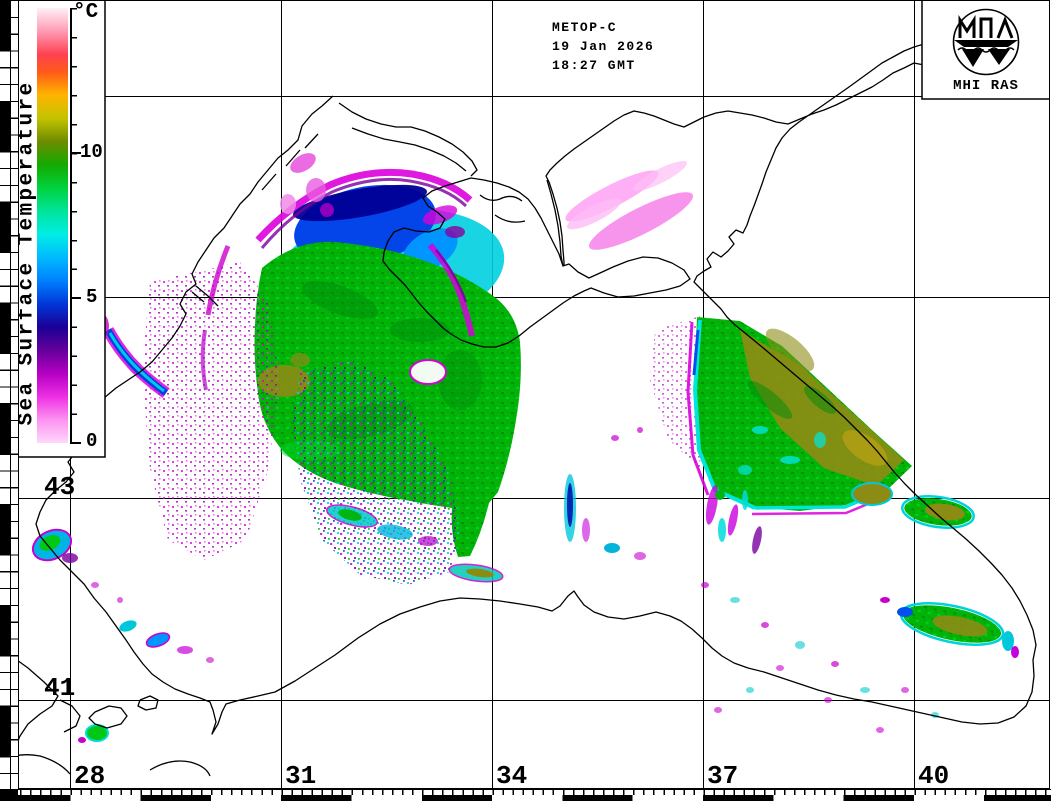  What do you see at coordinates (92, 297) in the screenshot?
I see `colorbar-label-5: 5` at bounding box center [92, 297].